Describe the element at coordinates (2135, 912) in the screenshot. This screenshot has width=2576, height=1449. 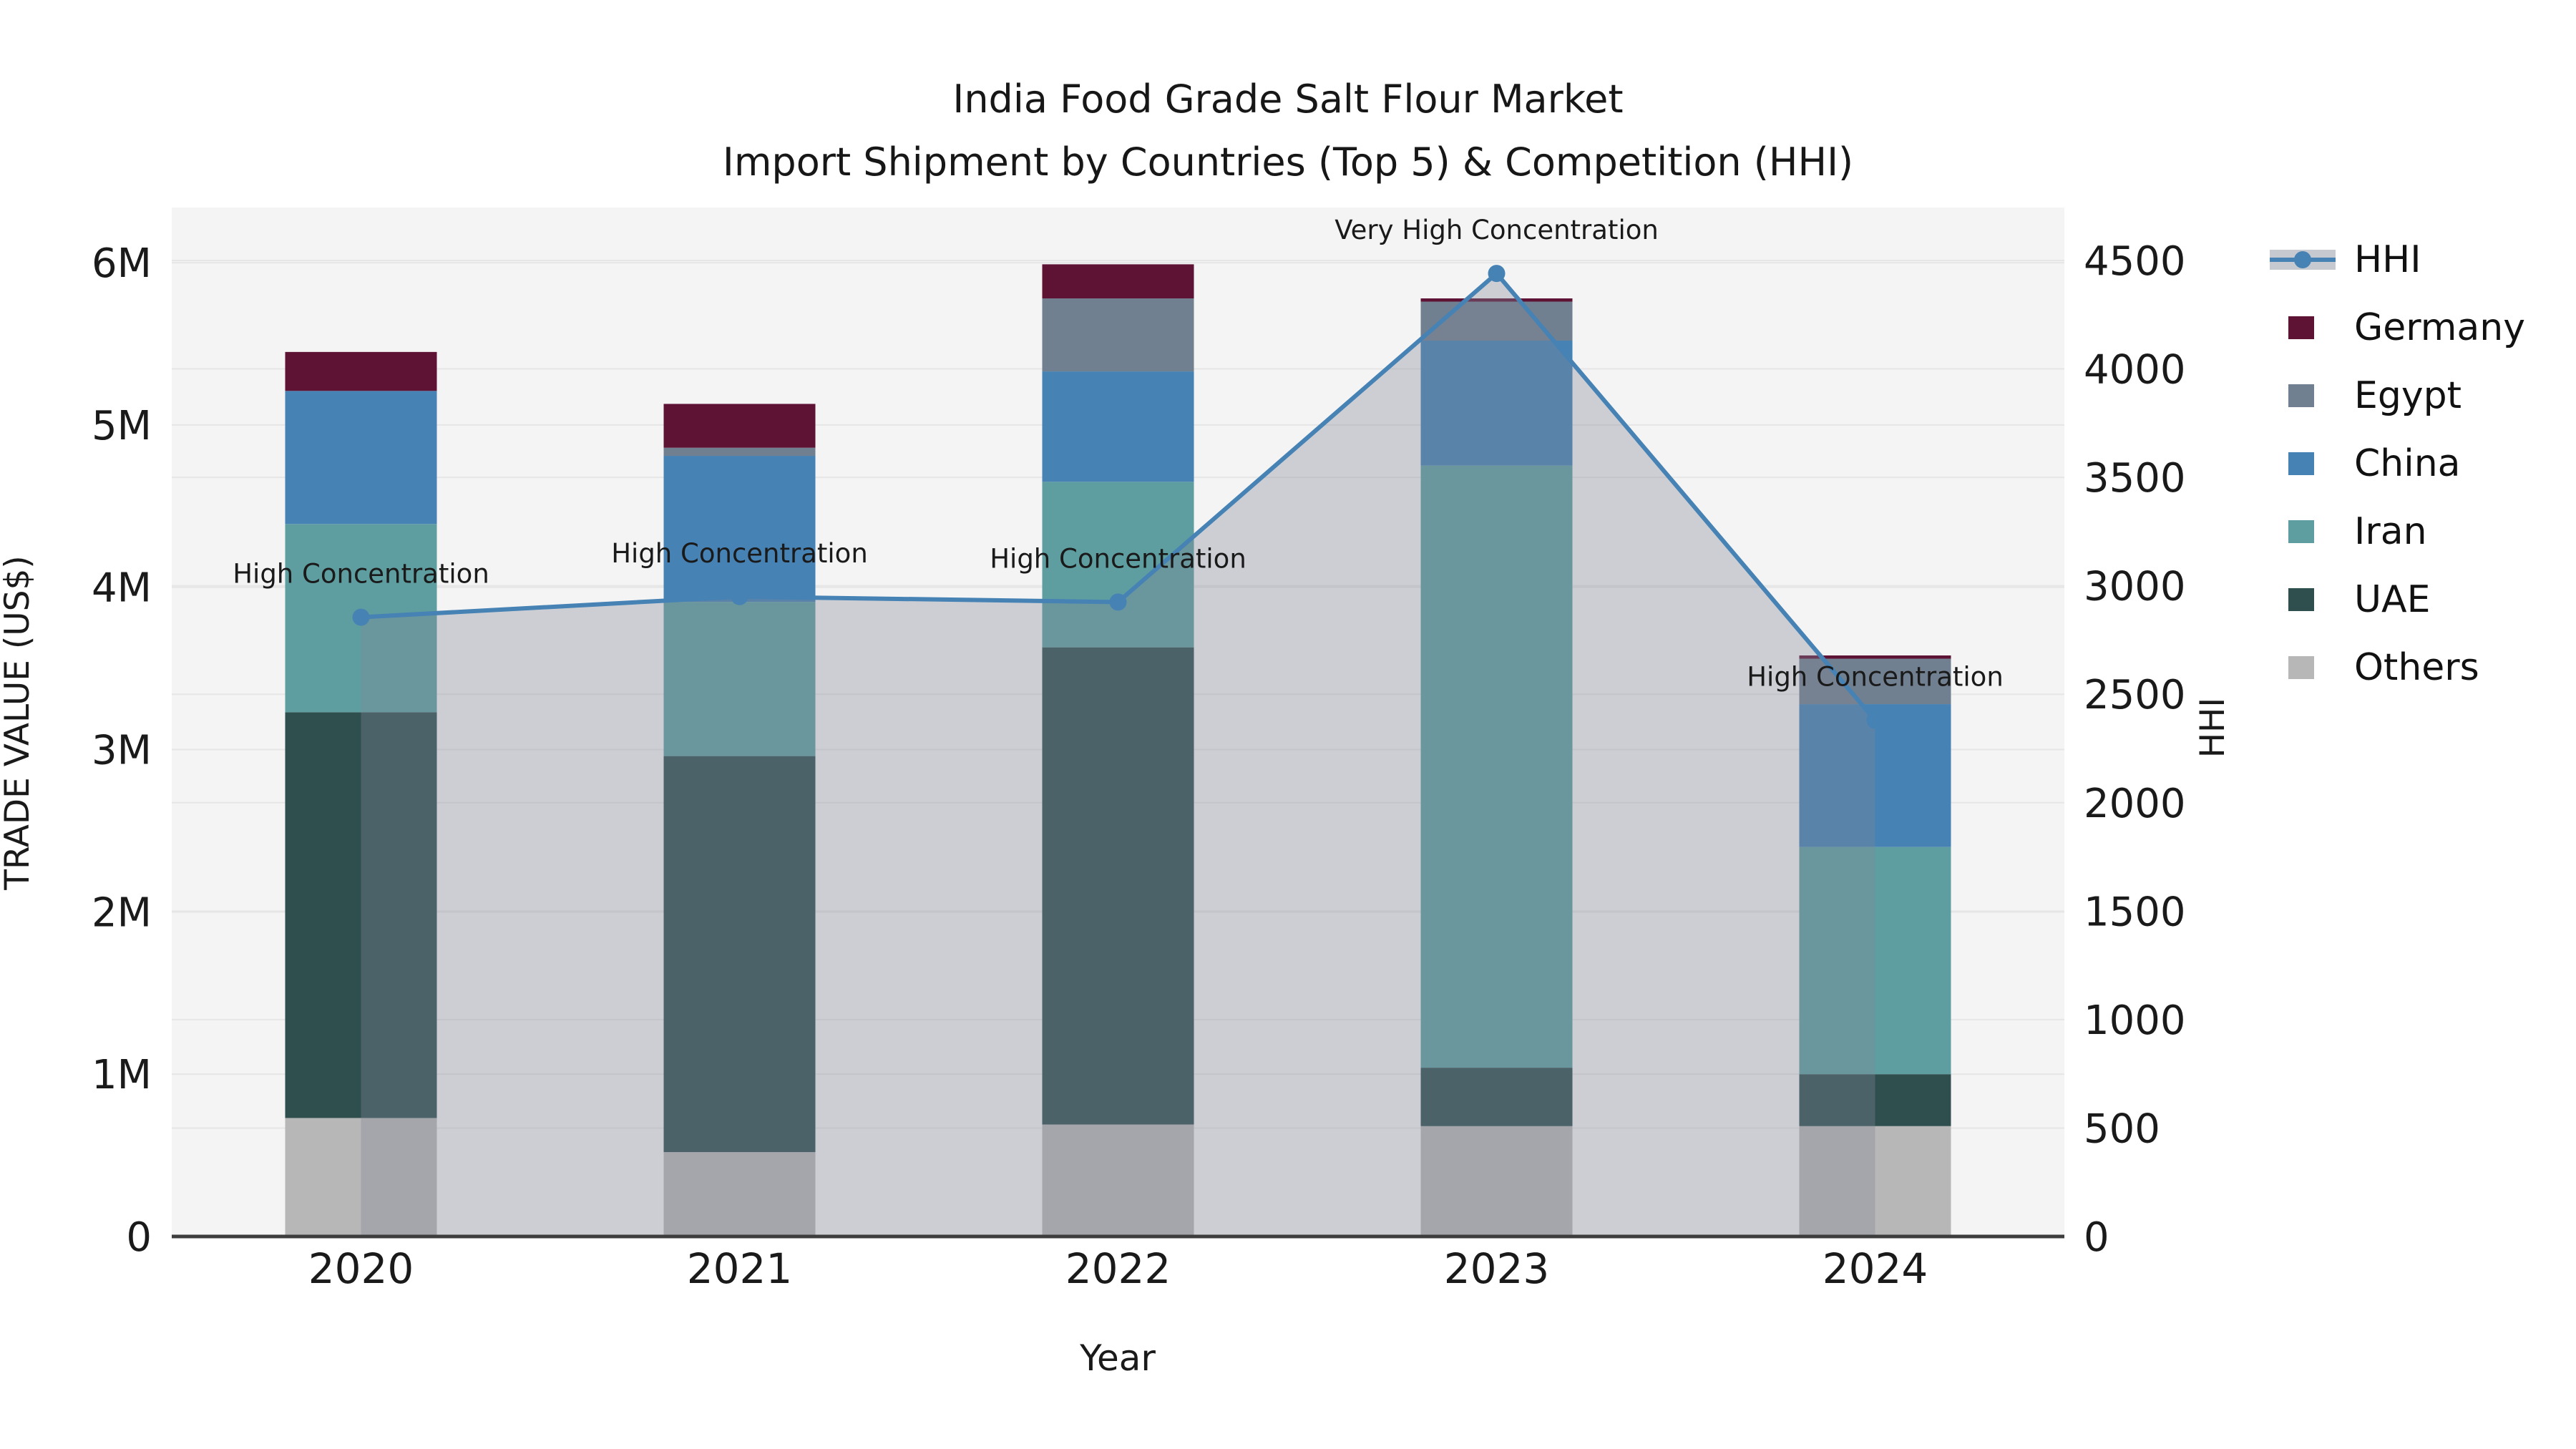
I see `y2-tick: 1500` at that location.